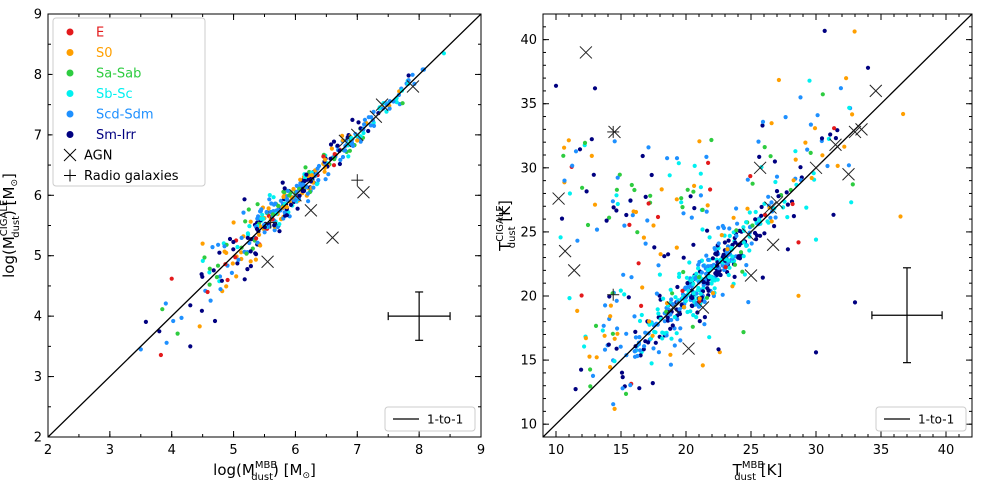  Describe the element at coordinates (528, 361) in the screenshot. I see `y-tick-label: 15` at that location.